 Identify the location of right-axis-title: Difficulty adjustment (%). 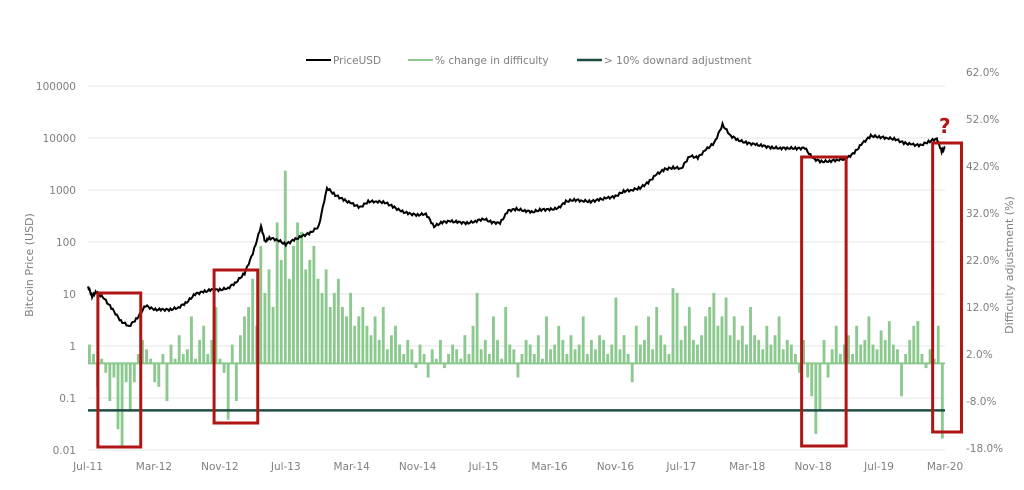
(1009, 265).